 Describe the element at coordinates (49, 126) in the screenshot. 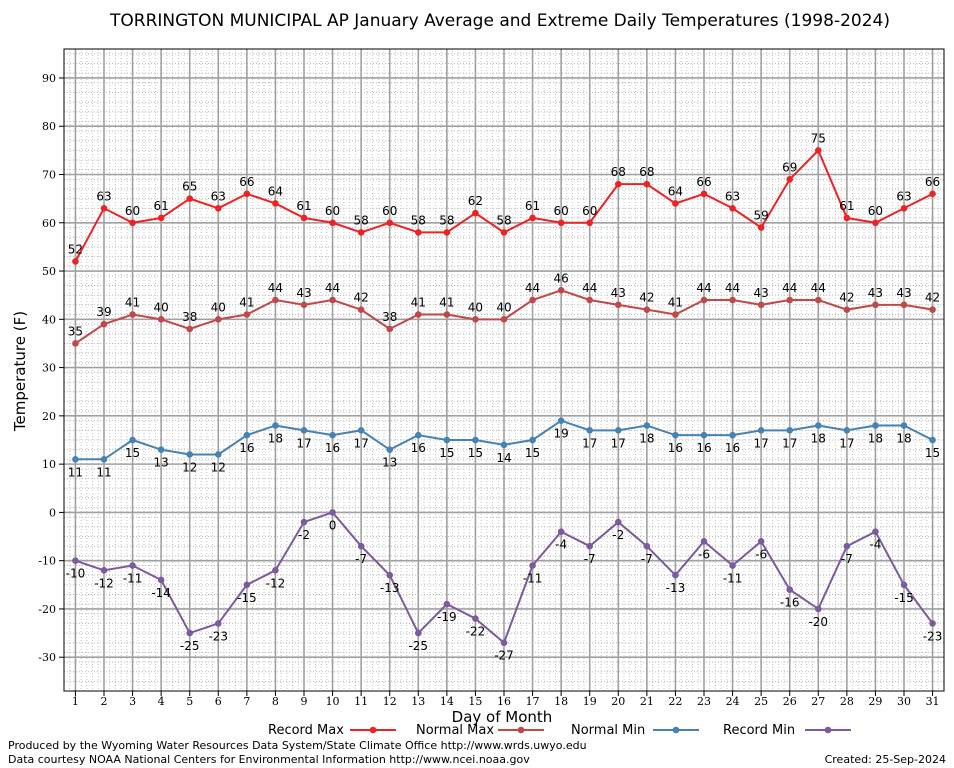

I see `y-tick-label: 80` at that location.